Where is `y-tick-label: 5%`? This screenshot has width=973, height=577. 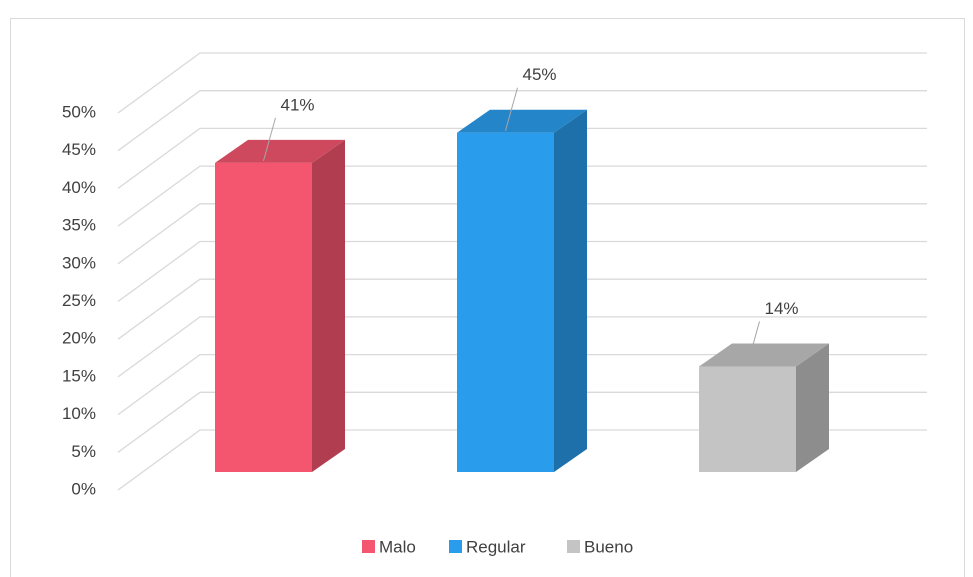
y-tick-label: 5% is located at coordinates (83, 451).